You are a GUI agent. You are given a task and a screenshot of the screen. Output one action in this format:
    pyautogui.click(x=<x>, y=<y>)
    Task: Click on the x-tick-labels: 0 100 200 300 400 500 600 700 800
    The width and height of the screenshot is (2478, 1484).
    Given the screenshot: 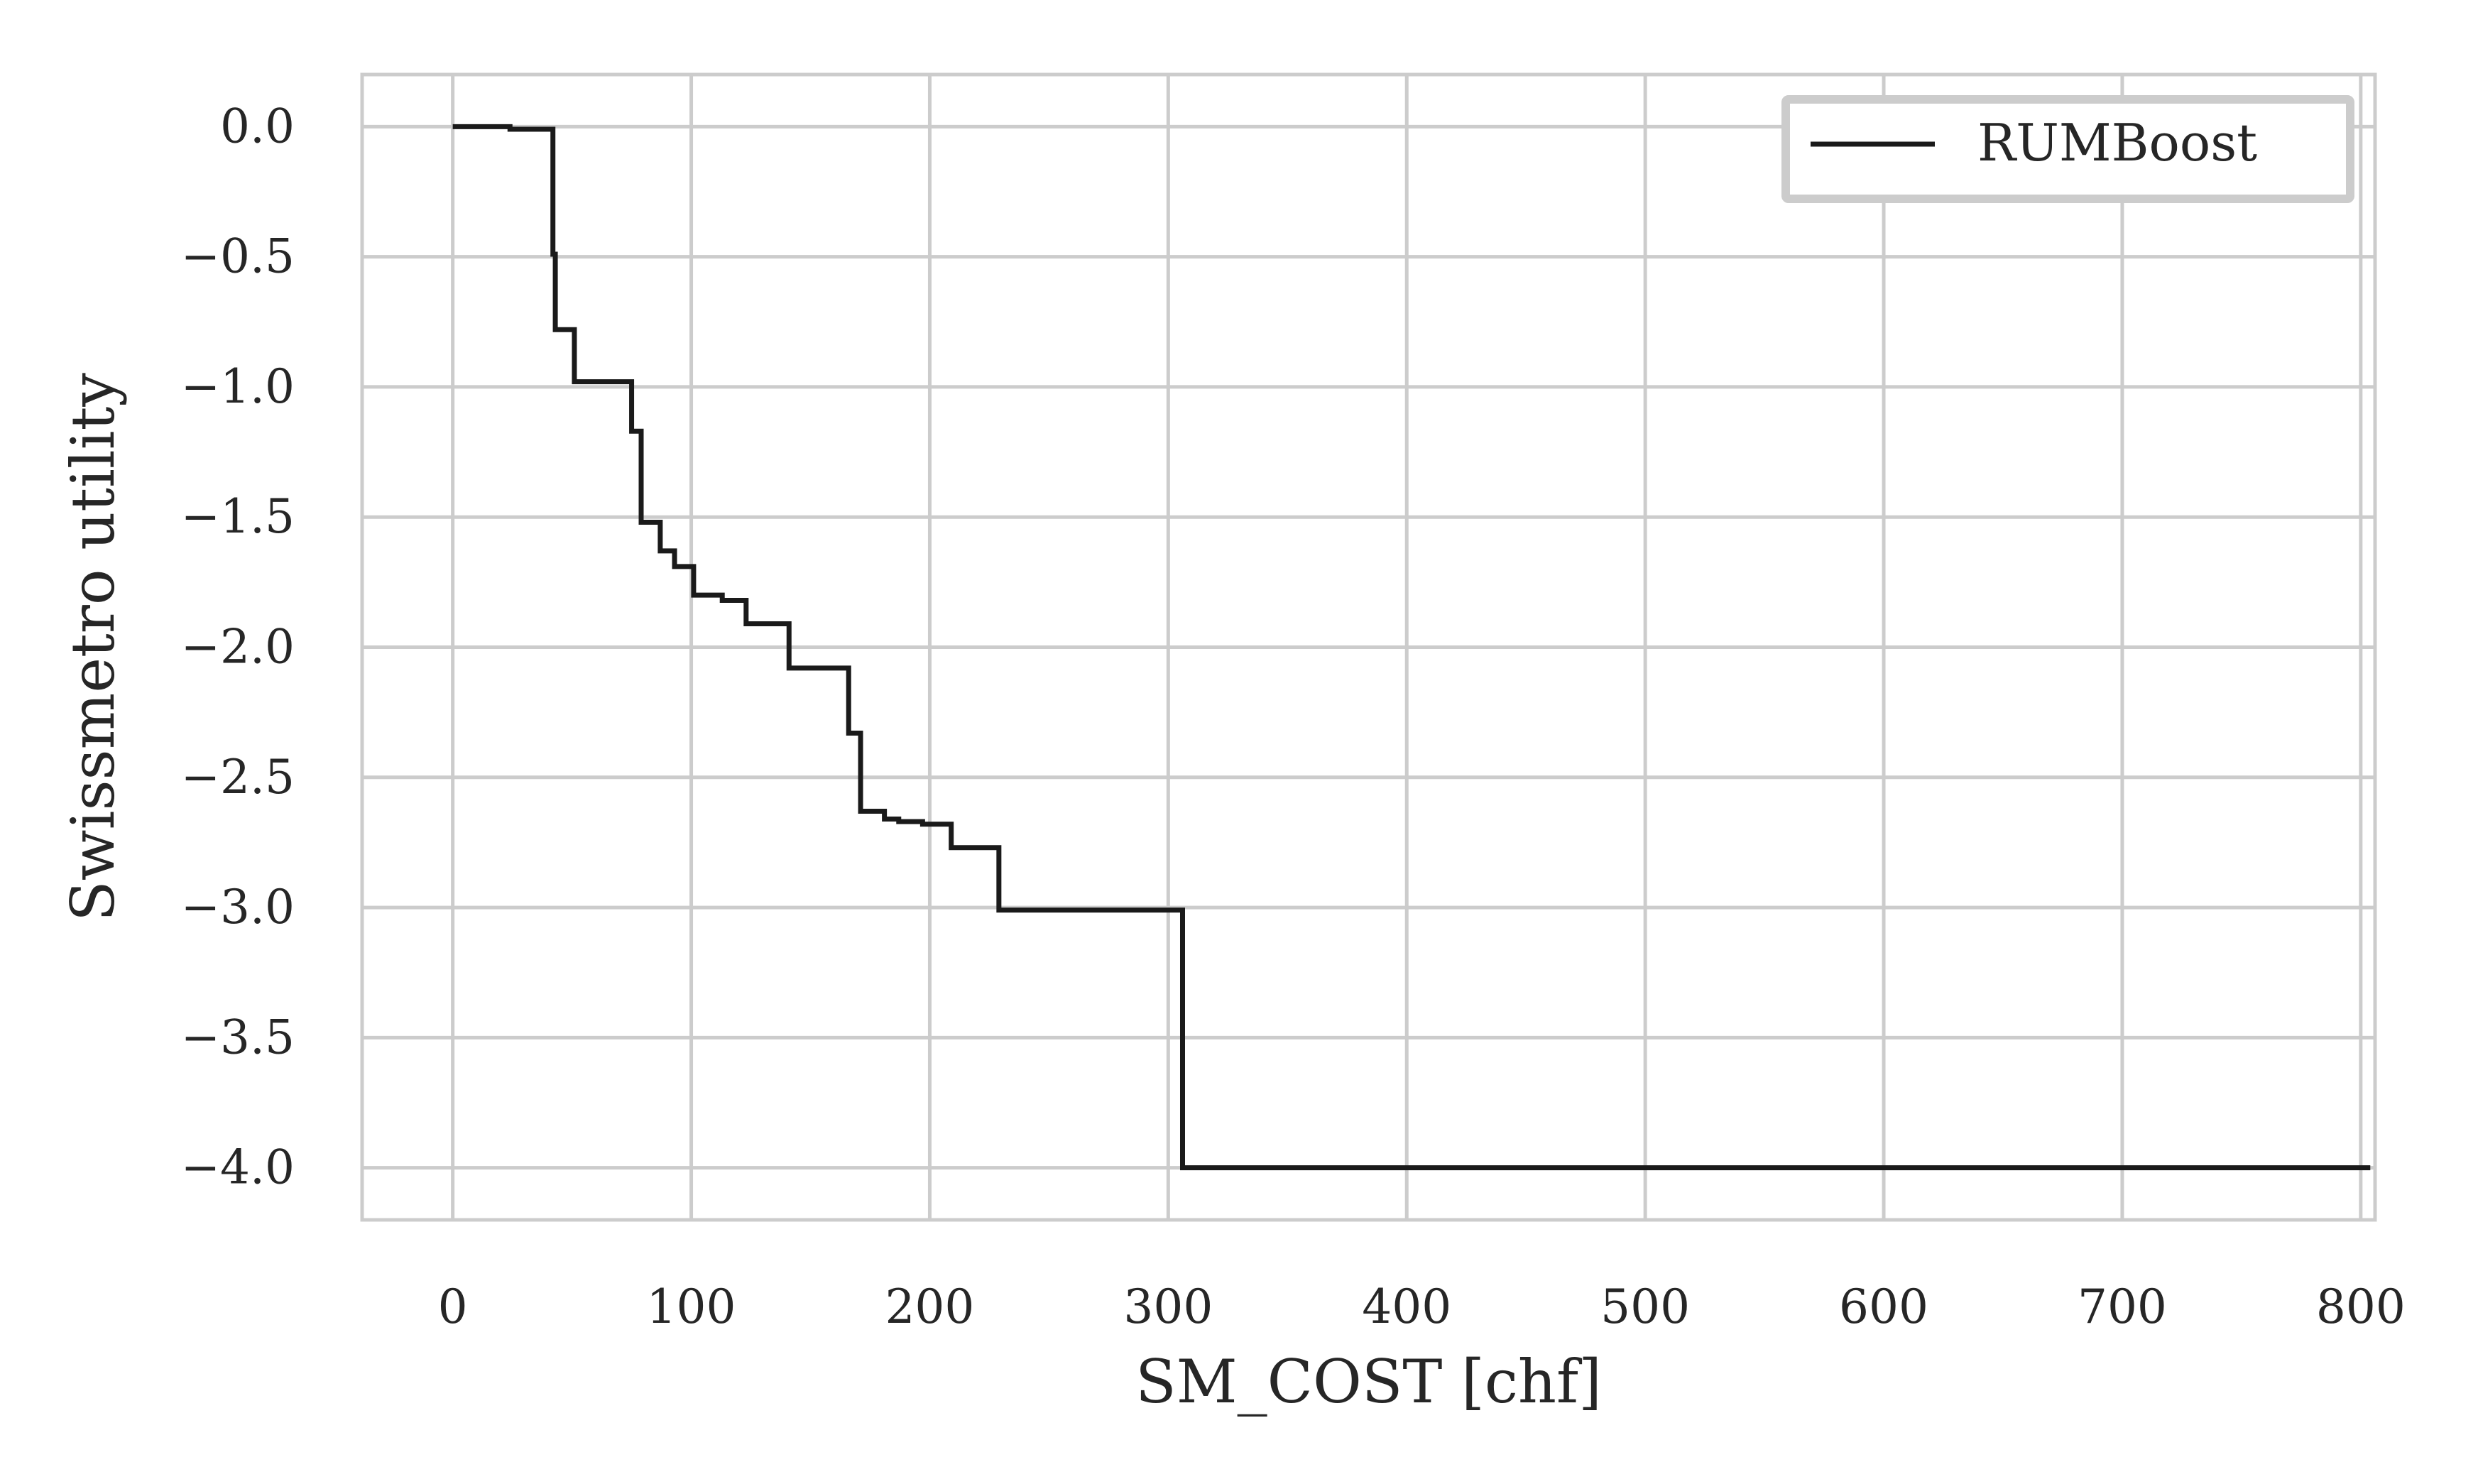 What is the action you would take?
    pyautogui.click(x=1422, y=1307)
    